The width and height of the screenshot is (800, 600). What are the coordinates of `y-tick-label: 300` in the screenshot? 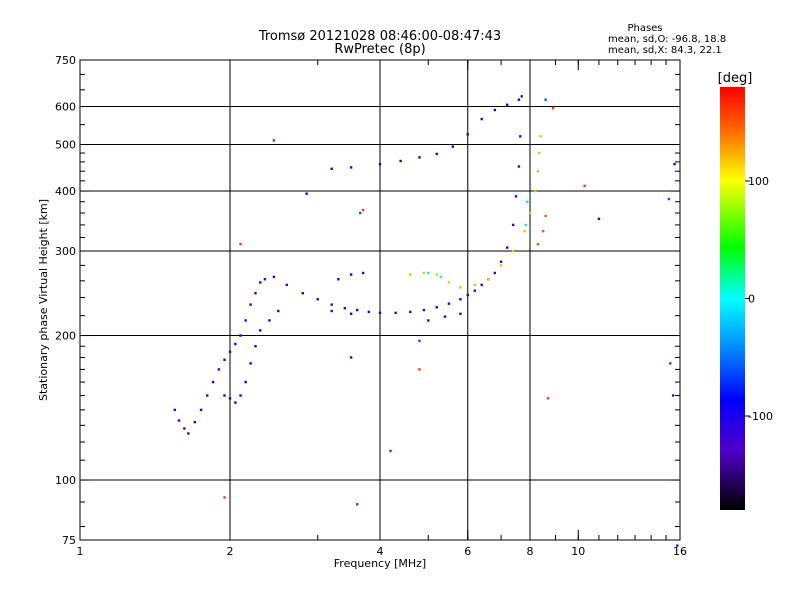 It's located at (65, 251).